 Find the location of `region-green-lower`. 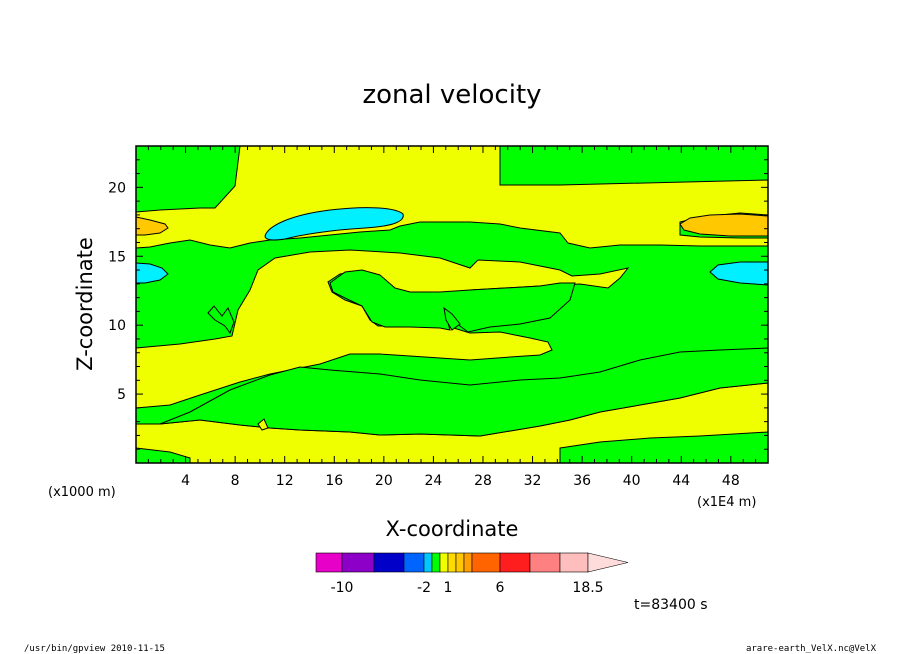

region-green-lower is located at coordinates (452, 392).